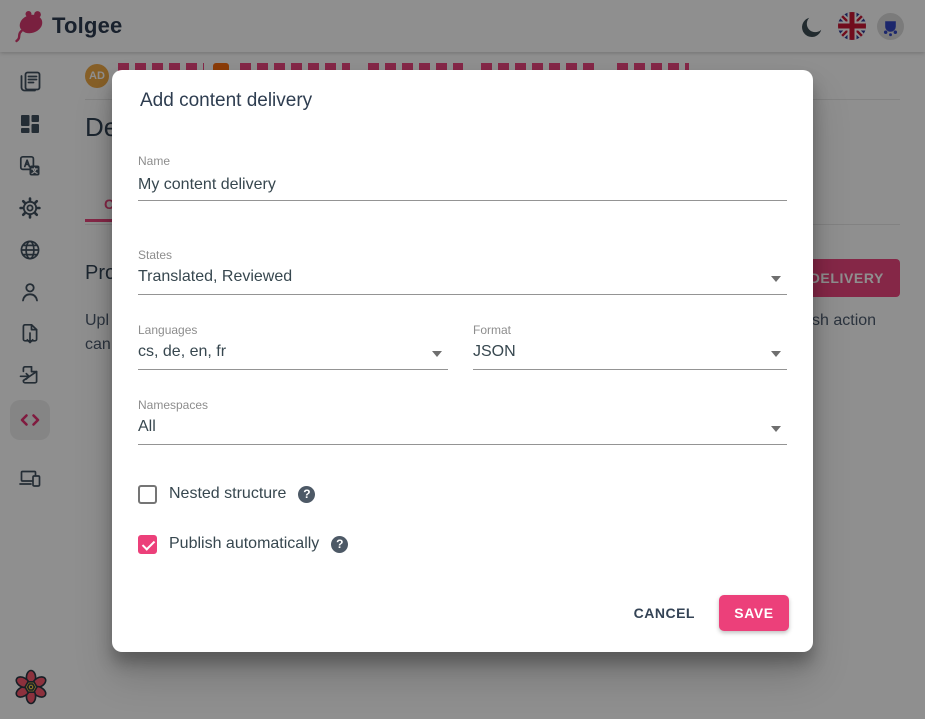 The height and width of the screenshot is (719, 925). I want to click on sidebar-item-developer-hub, so click(30, 420).